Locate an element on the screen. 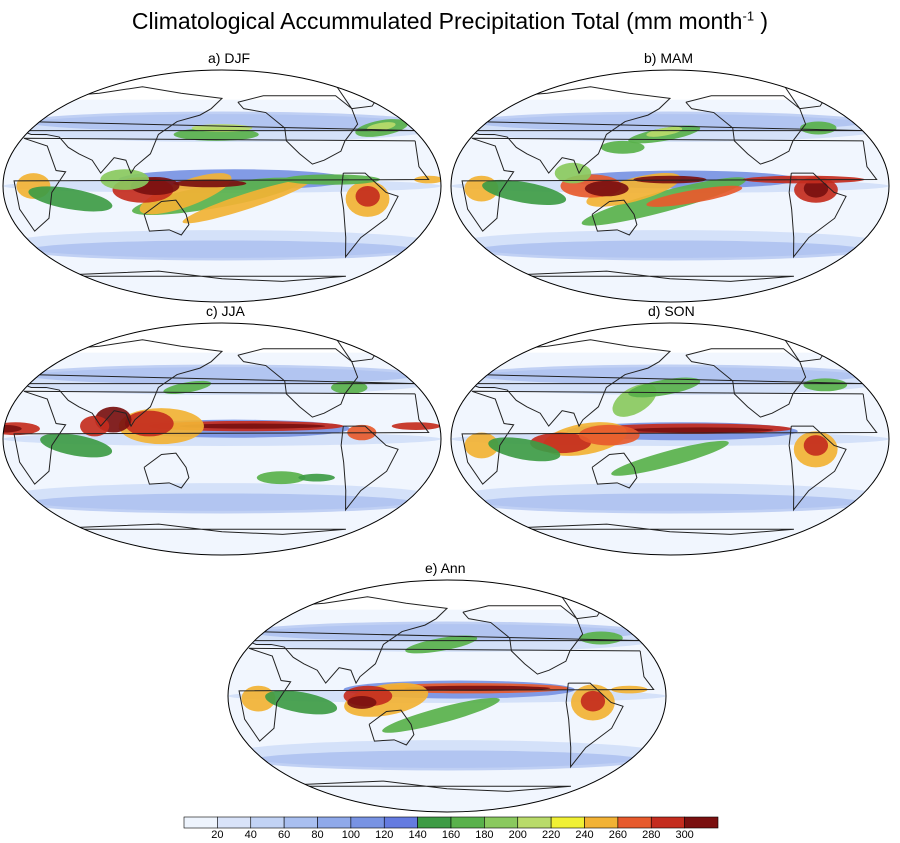  colorbar-tick: 300 is located at coordinates (684, 835).